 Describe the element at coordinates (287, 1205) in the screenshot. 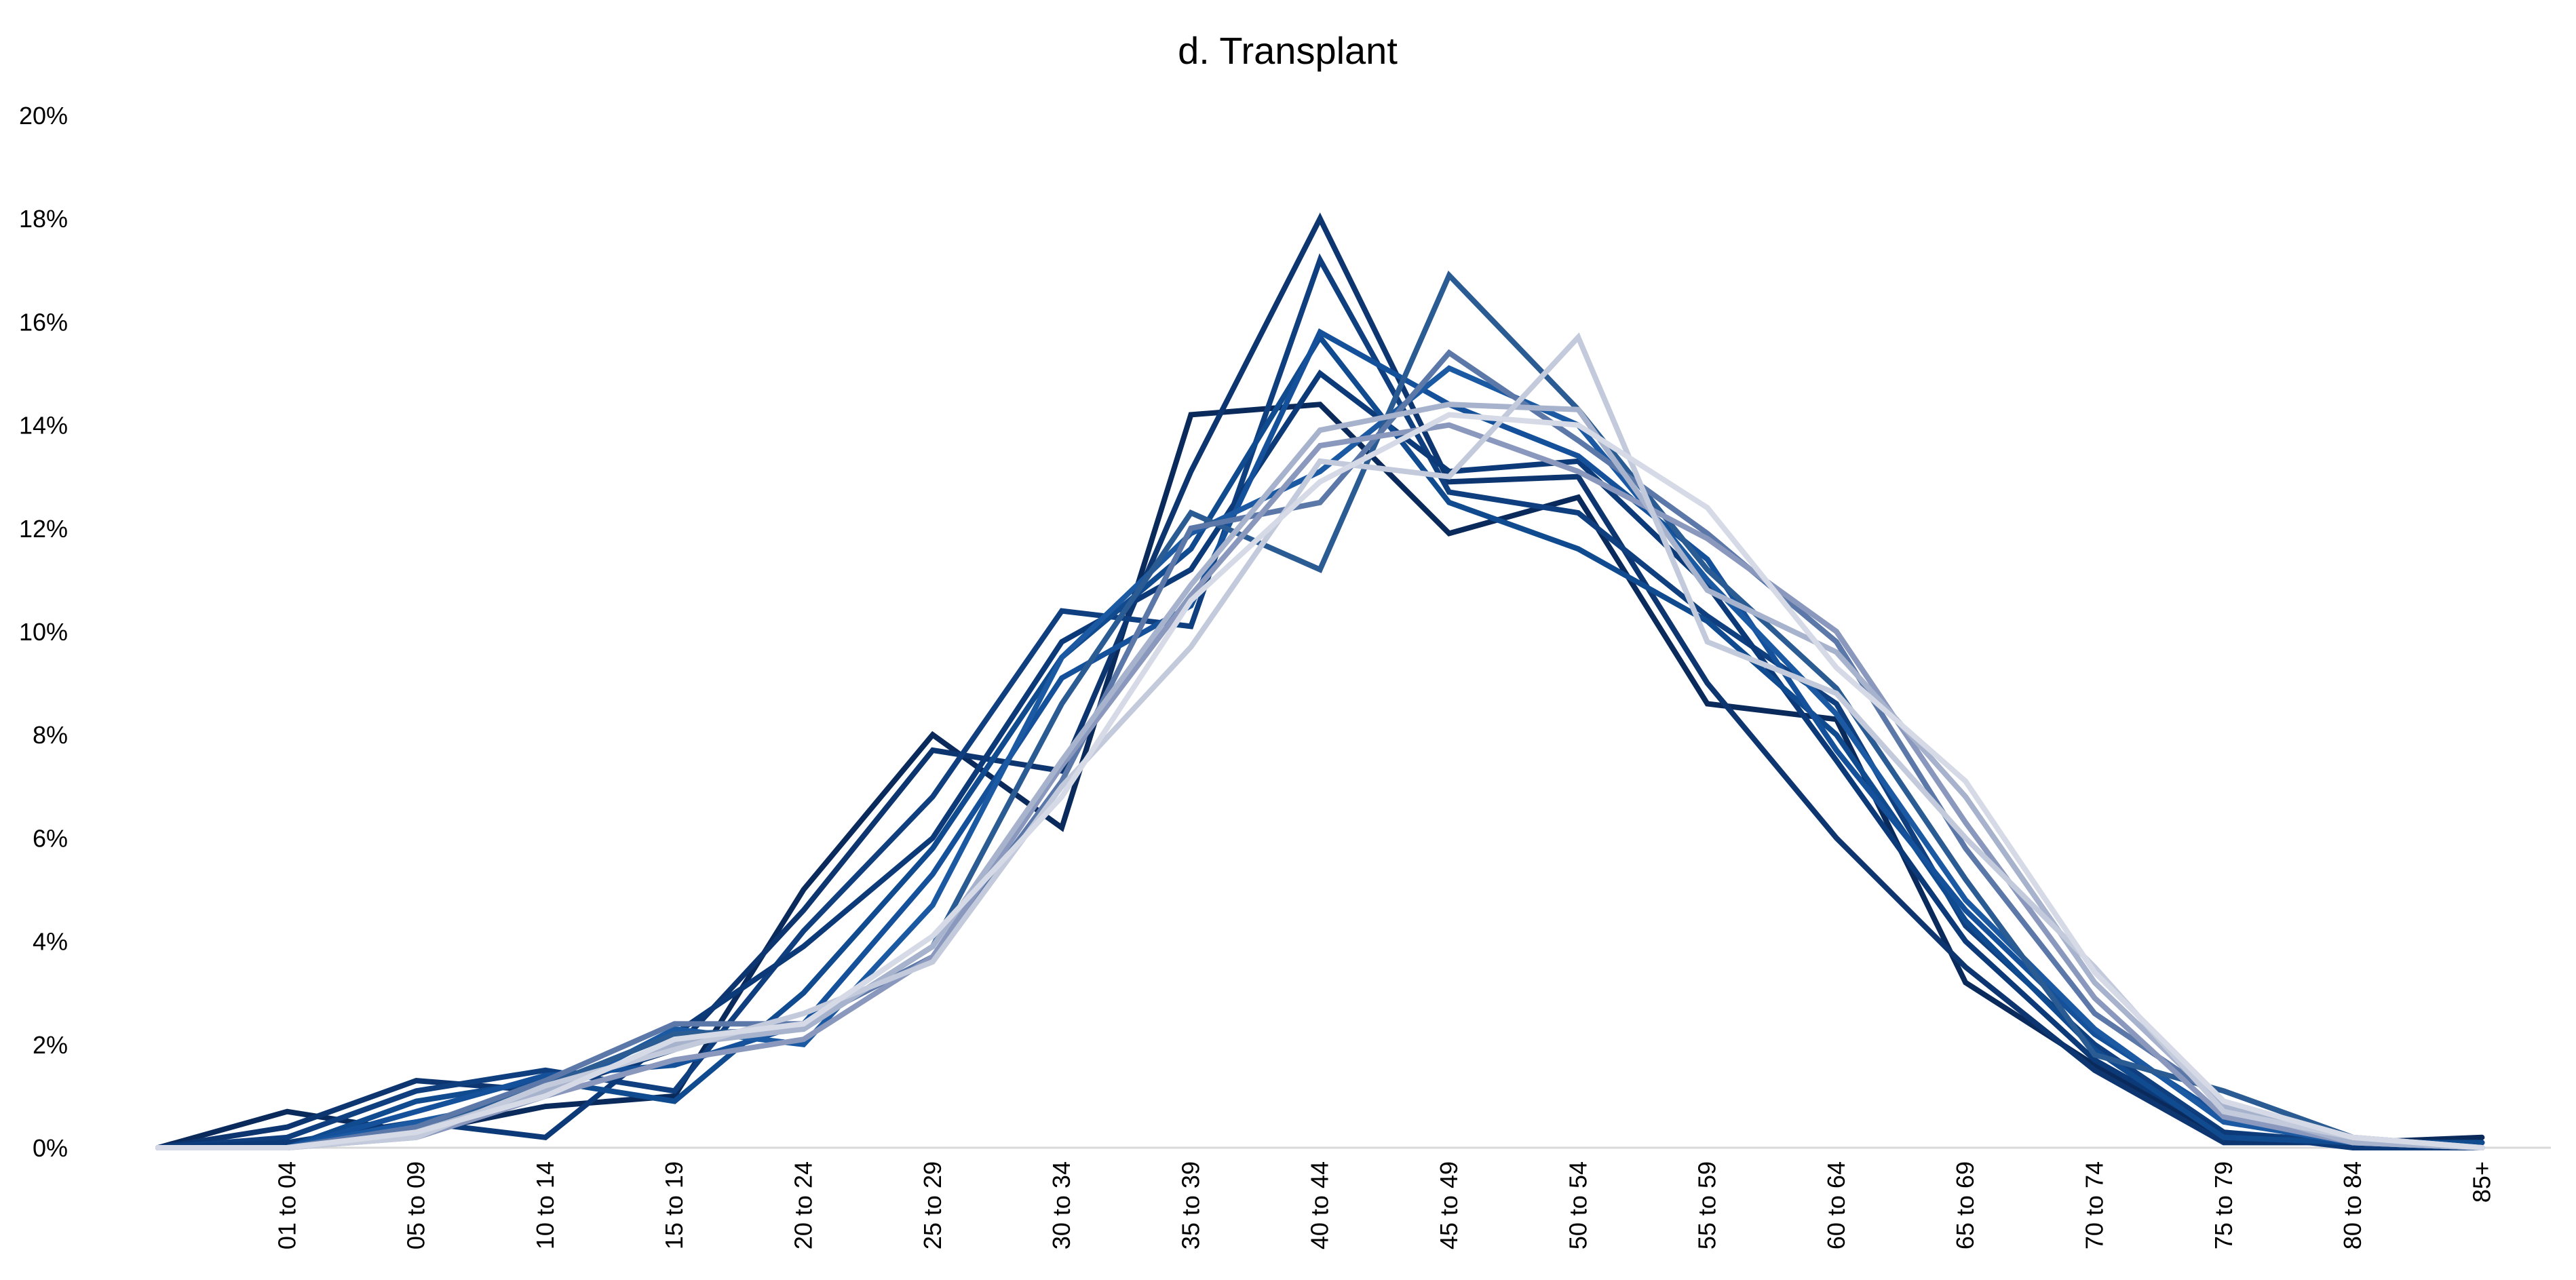

I see `x-tick-label: 01 to 04` at that location.